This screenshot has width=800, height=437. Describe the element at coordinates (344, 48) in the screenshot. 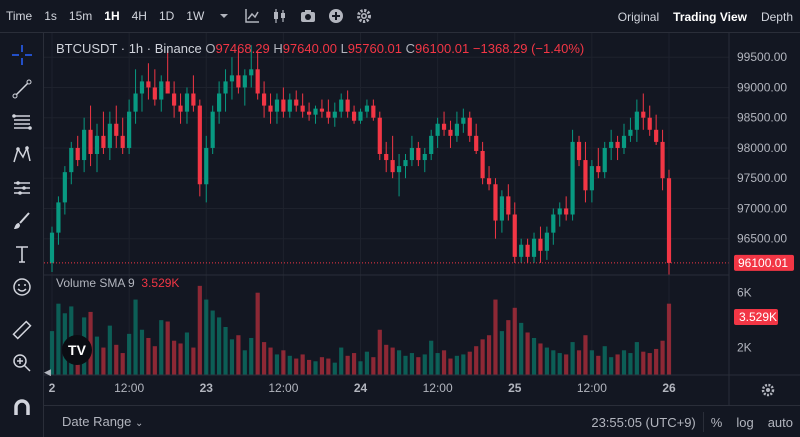

I see `low-label: L` at that location.